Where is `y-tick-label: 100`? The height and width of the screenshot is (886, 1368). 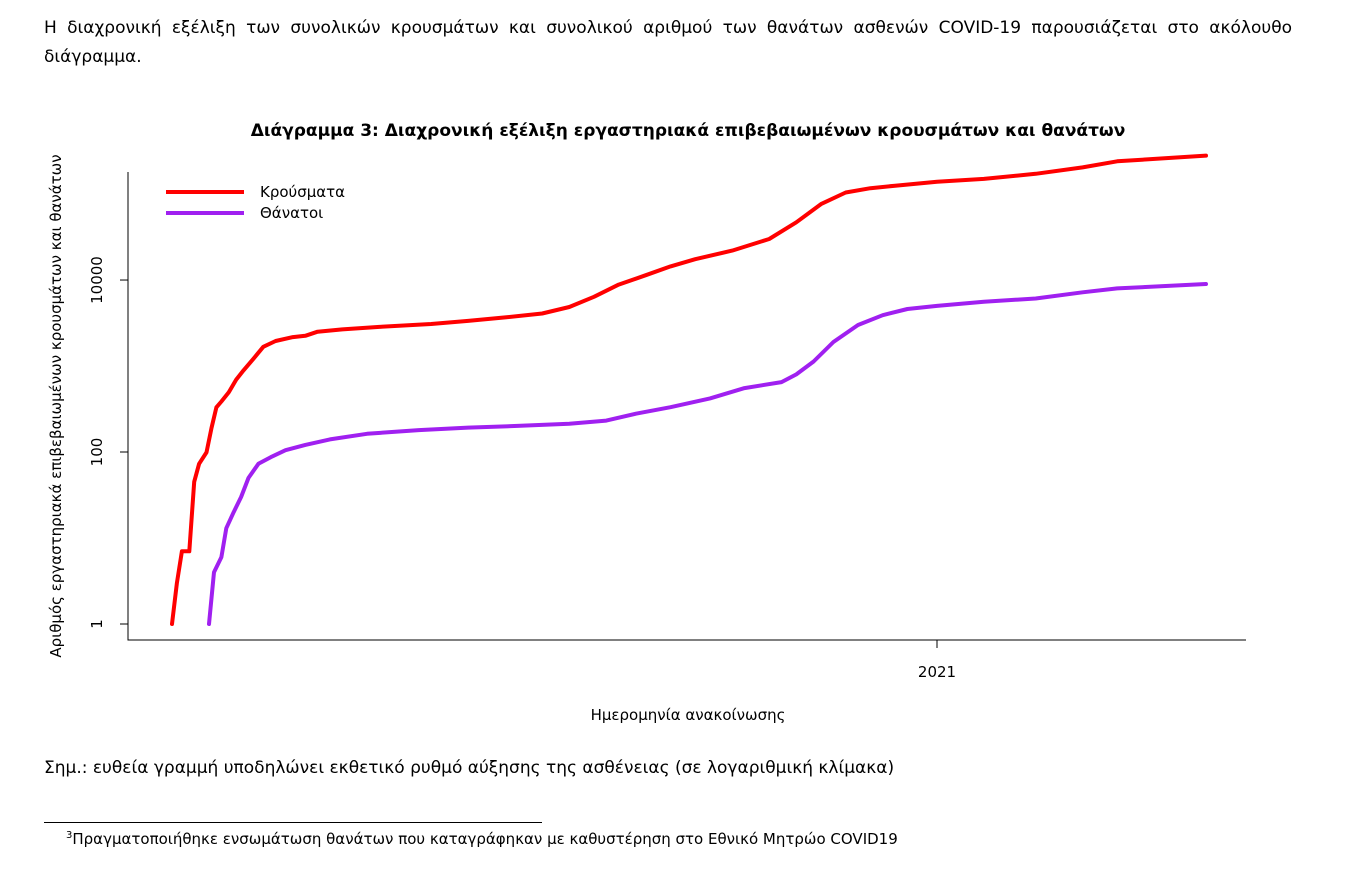 y-tick-label: 100 is located at coordinates (97, 452).